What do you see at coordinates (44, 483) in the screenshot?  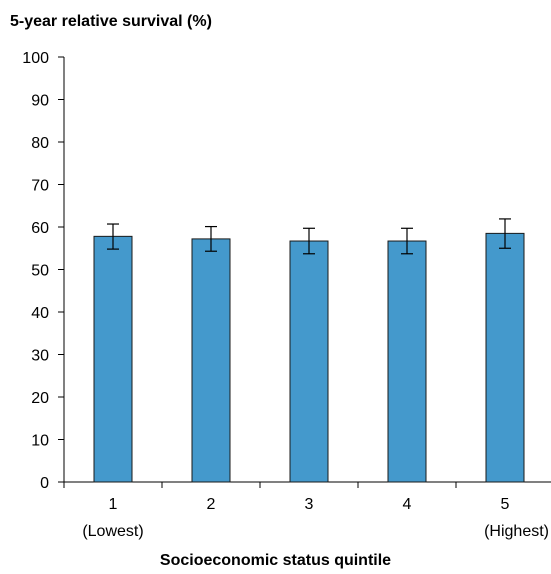 I see `y-tick-label: 0` at bounding box center [44, 483].